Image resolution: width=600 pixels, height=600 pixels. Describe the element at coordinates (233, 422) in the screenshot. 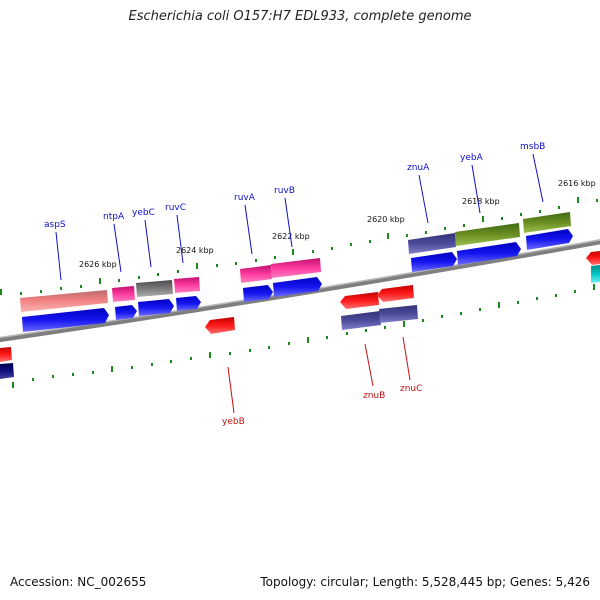

I see `gene-label-yebB: yebB` at that location.